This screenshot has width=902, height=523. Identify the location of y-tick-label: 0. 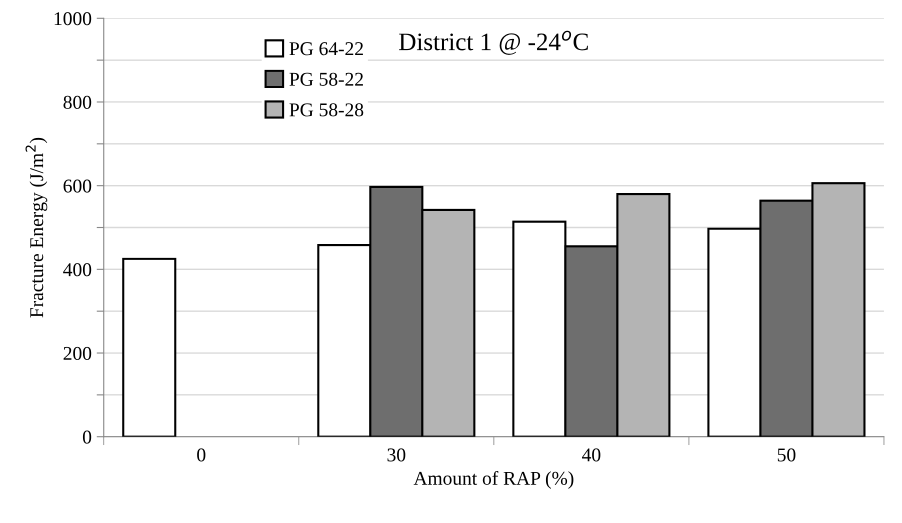
(87, 437).